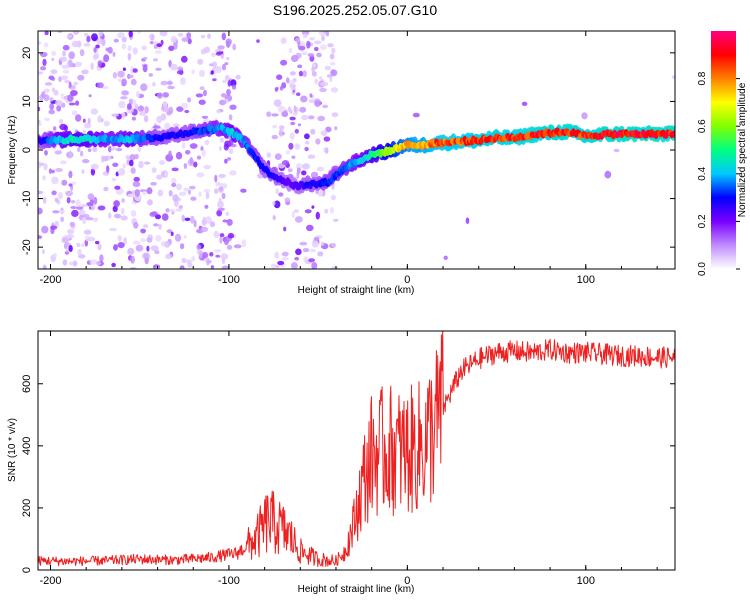  I want to click on y-tick-label: 400, so click(27, 446).